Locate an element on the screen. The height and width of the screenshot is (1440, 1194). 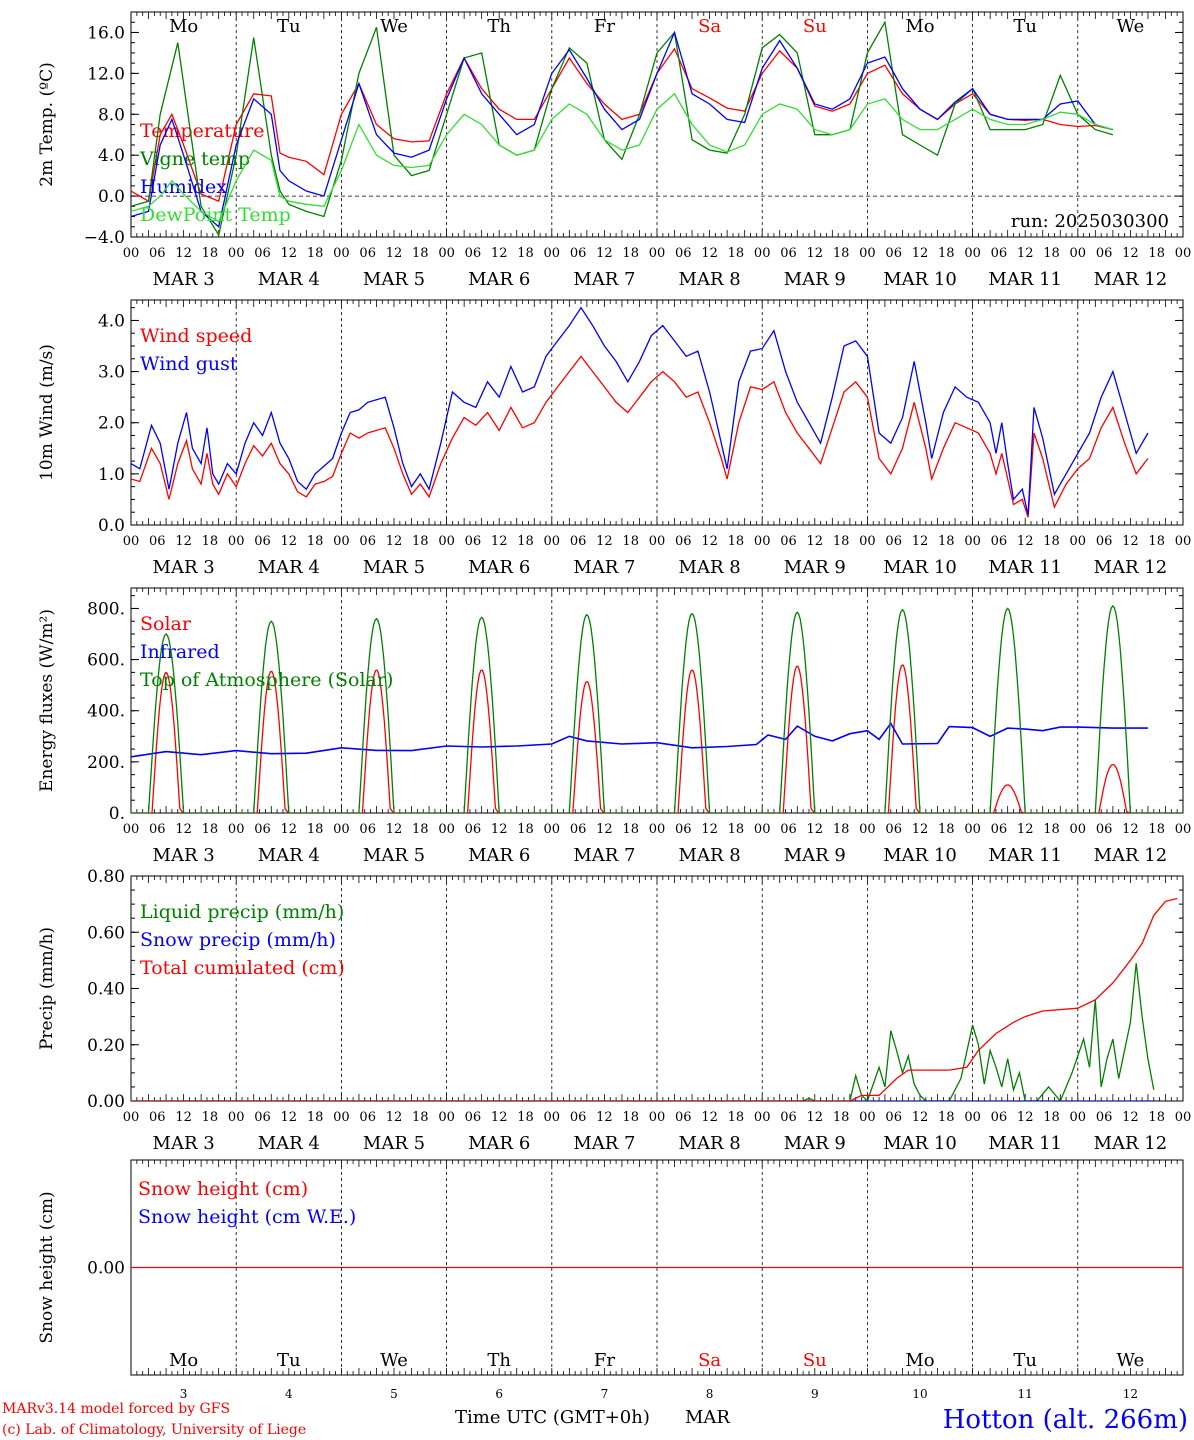
legend-entry: Top of Atmosphere (Solar) is located at coordinates (266, 680).